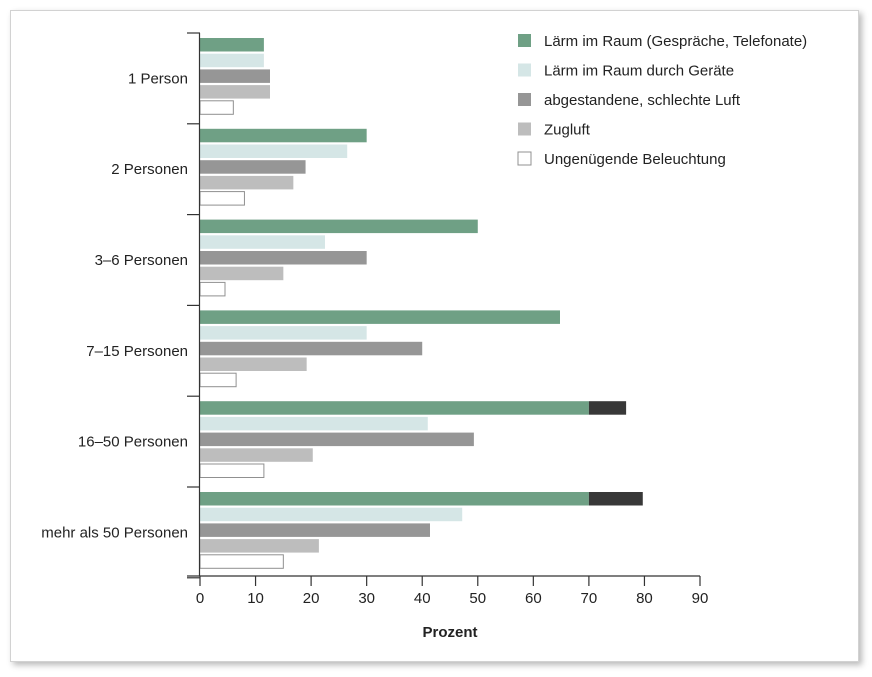 This screenshot has width=872, height=677. What do you see at coordinates (366, 598) in the screenshot?
I see `x-tick-label: 30` at bounding box center [366, 598].